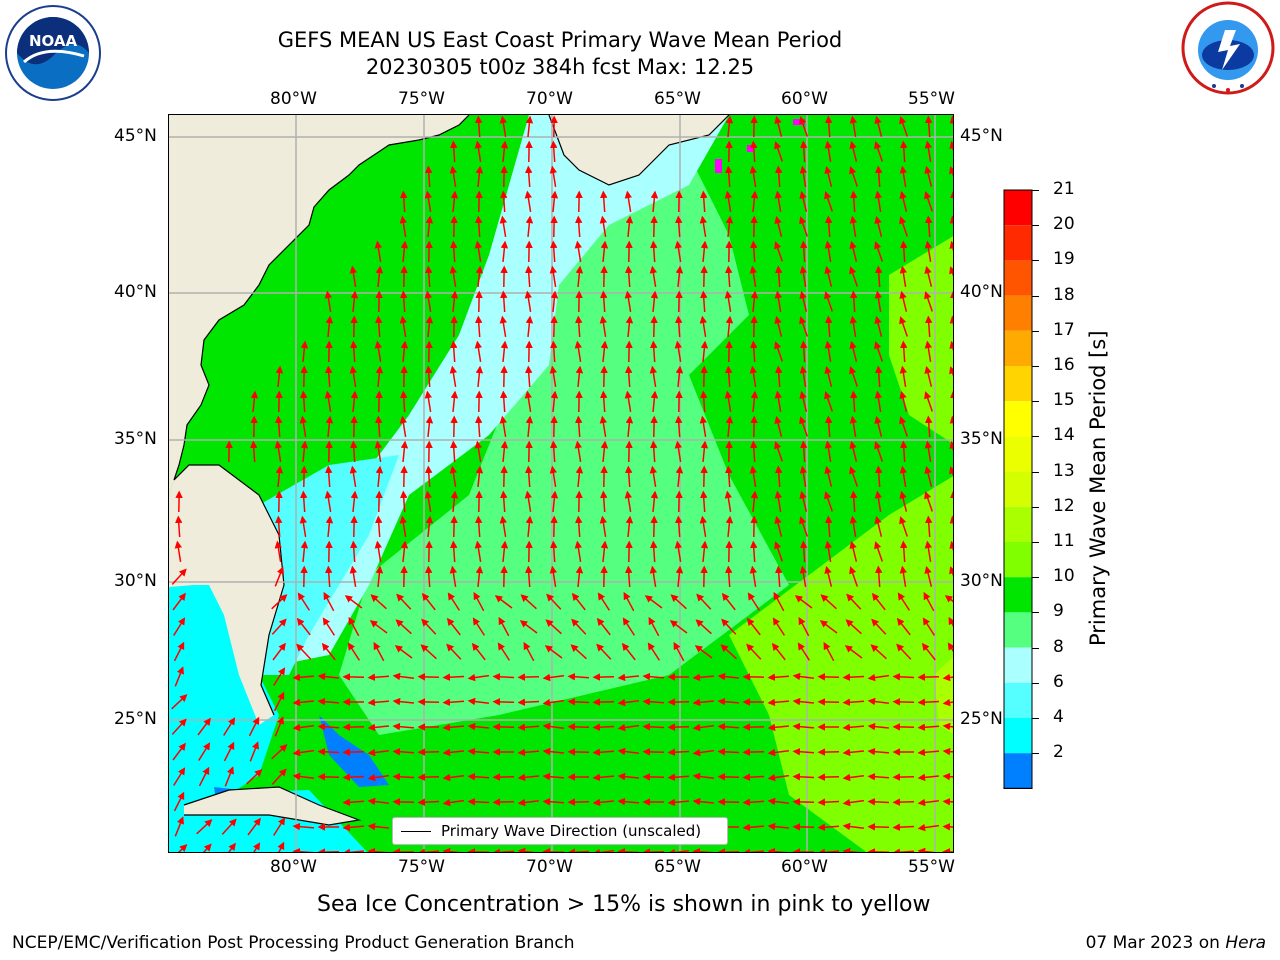 The width and height of the screenshot is (1280, 960). Describe the element at coordinates (1155, 943) in the screenshot. I see `footer-date-text: 07 Mar 2023 on` at that location.